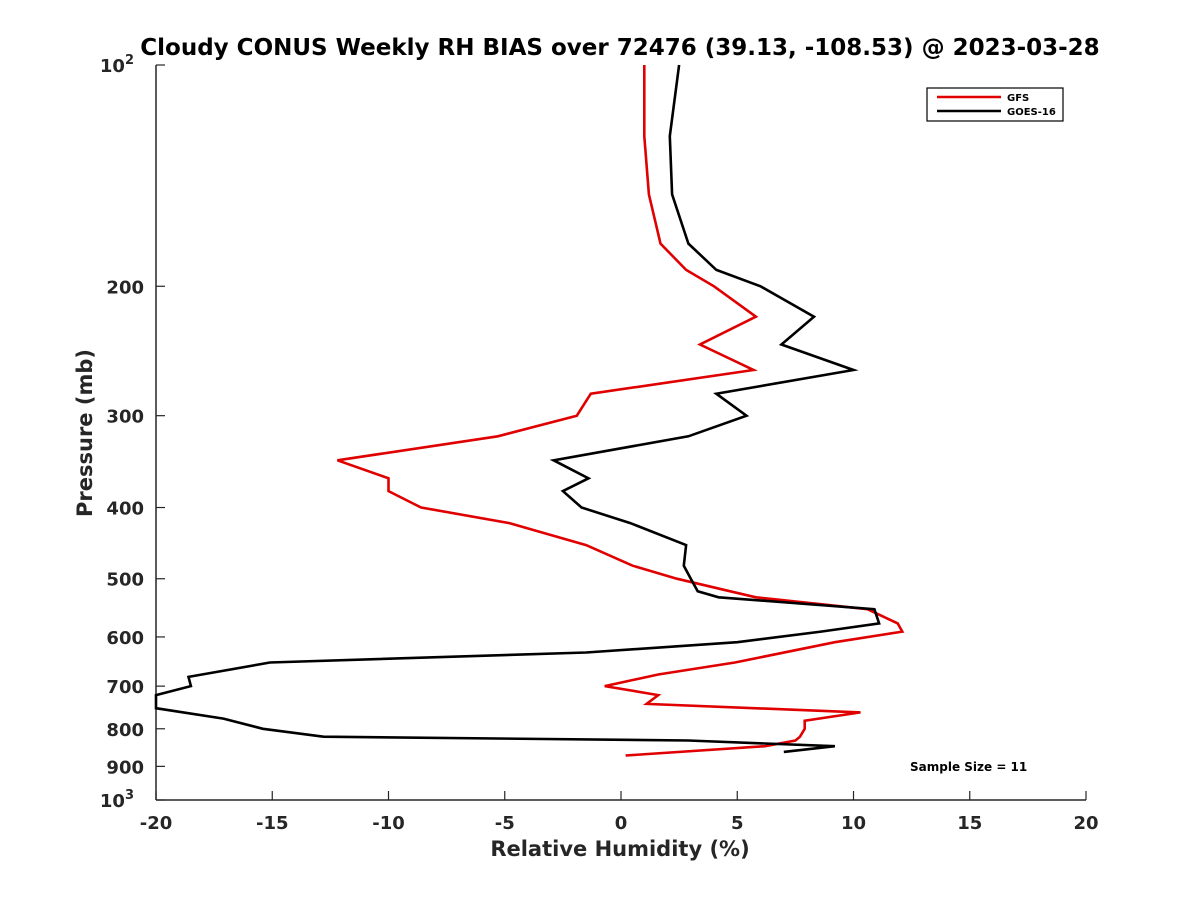  Describe the element at coordinates (272, 823) in the screenshot. I see `x-tick-label: -15` at that location.